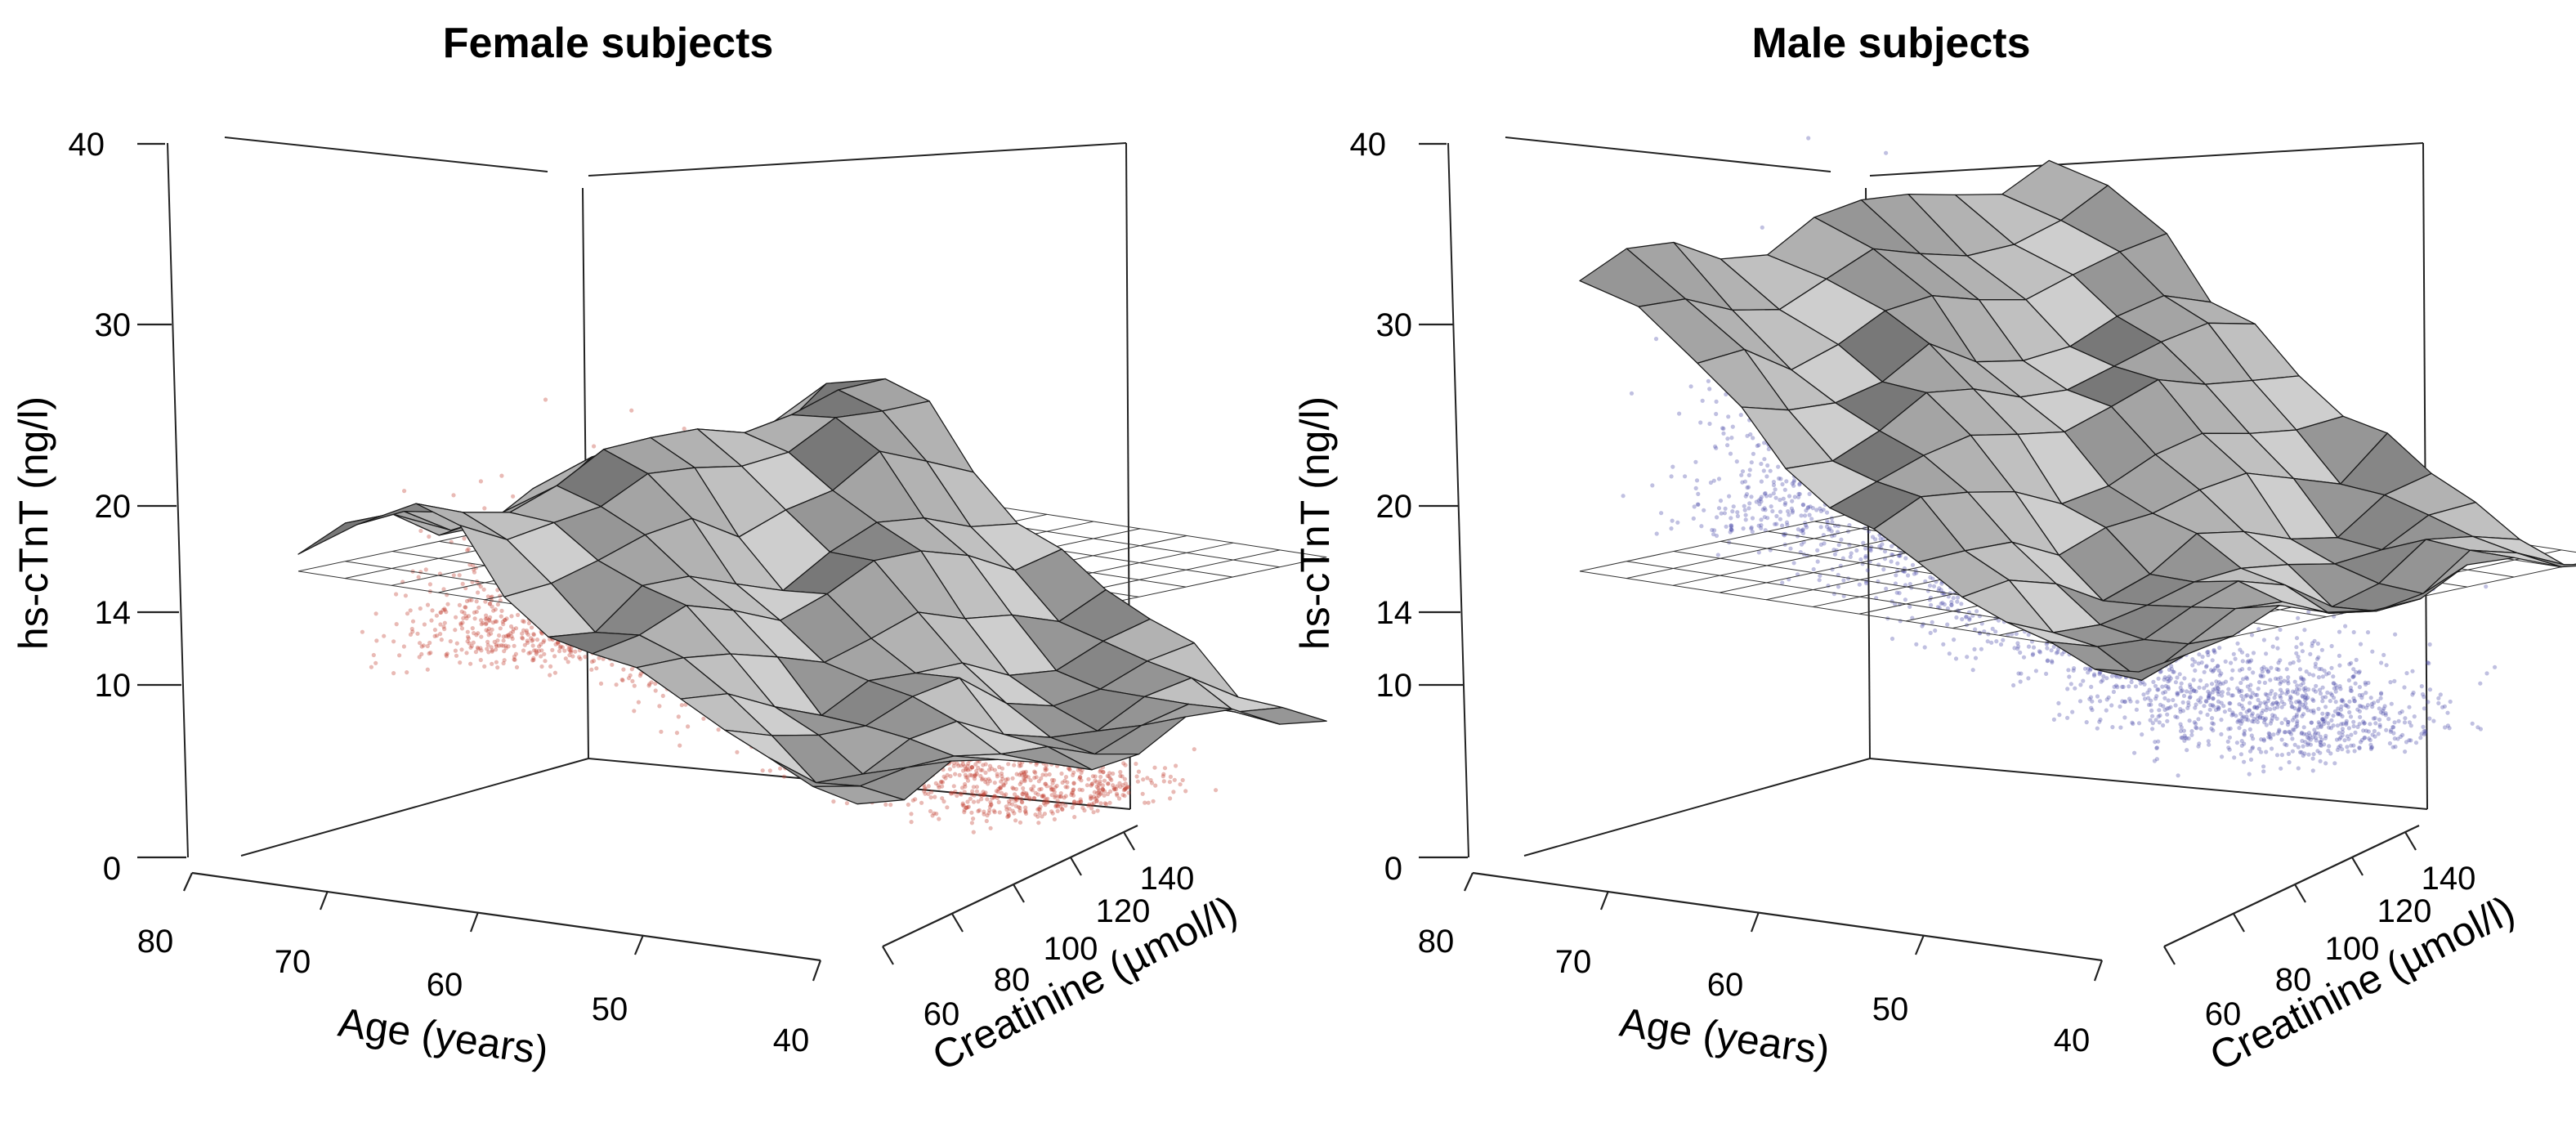  What do you see at coordinates (113, 686) in the screenshot?
I see `z-tick-label: 10` at bounding box center [113, 686].